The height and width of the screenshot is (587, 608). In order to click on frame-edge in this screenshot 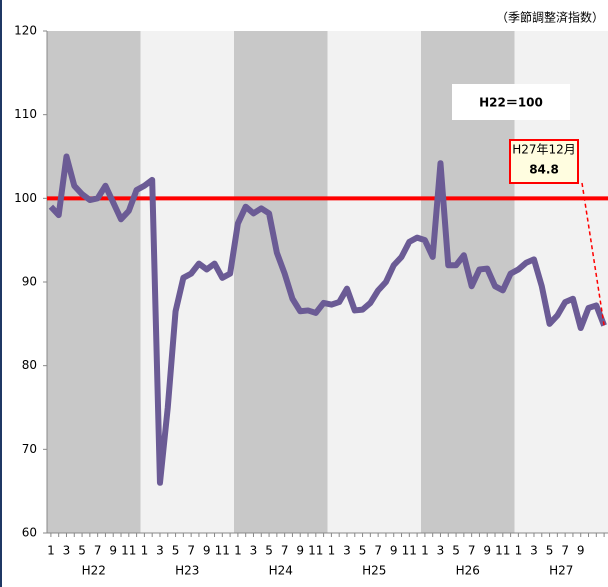, I will do `click(1, 293)`.